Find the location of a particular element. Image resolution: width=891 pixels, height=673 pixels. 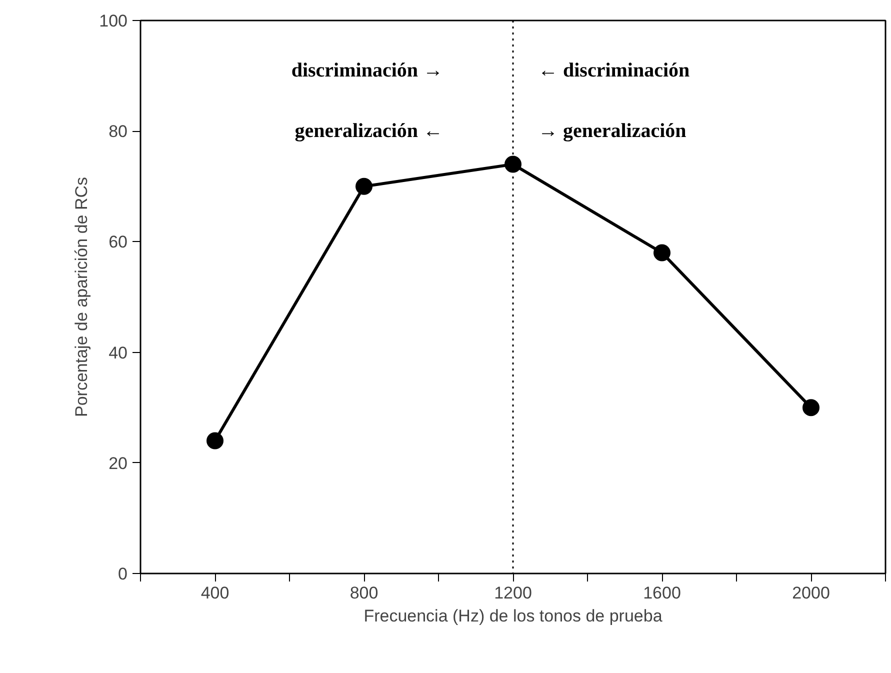

annotation: generalización ← is located at coordinates (369, 131).